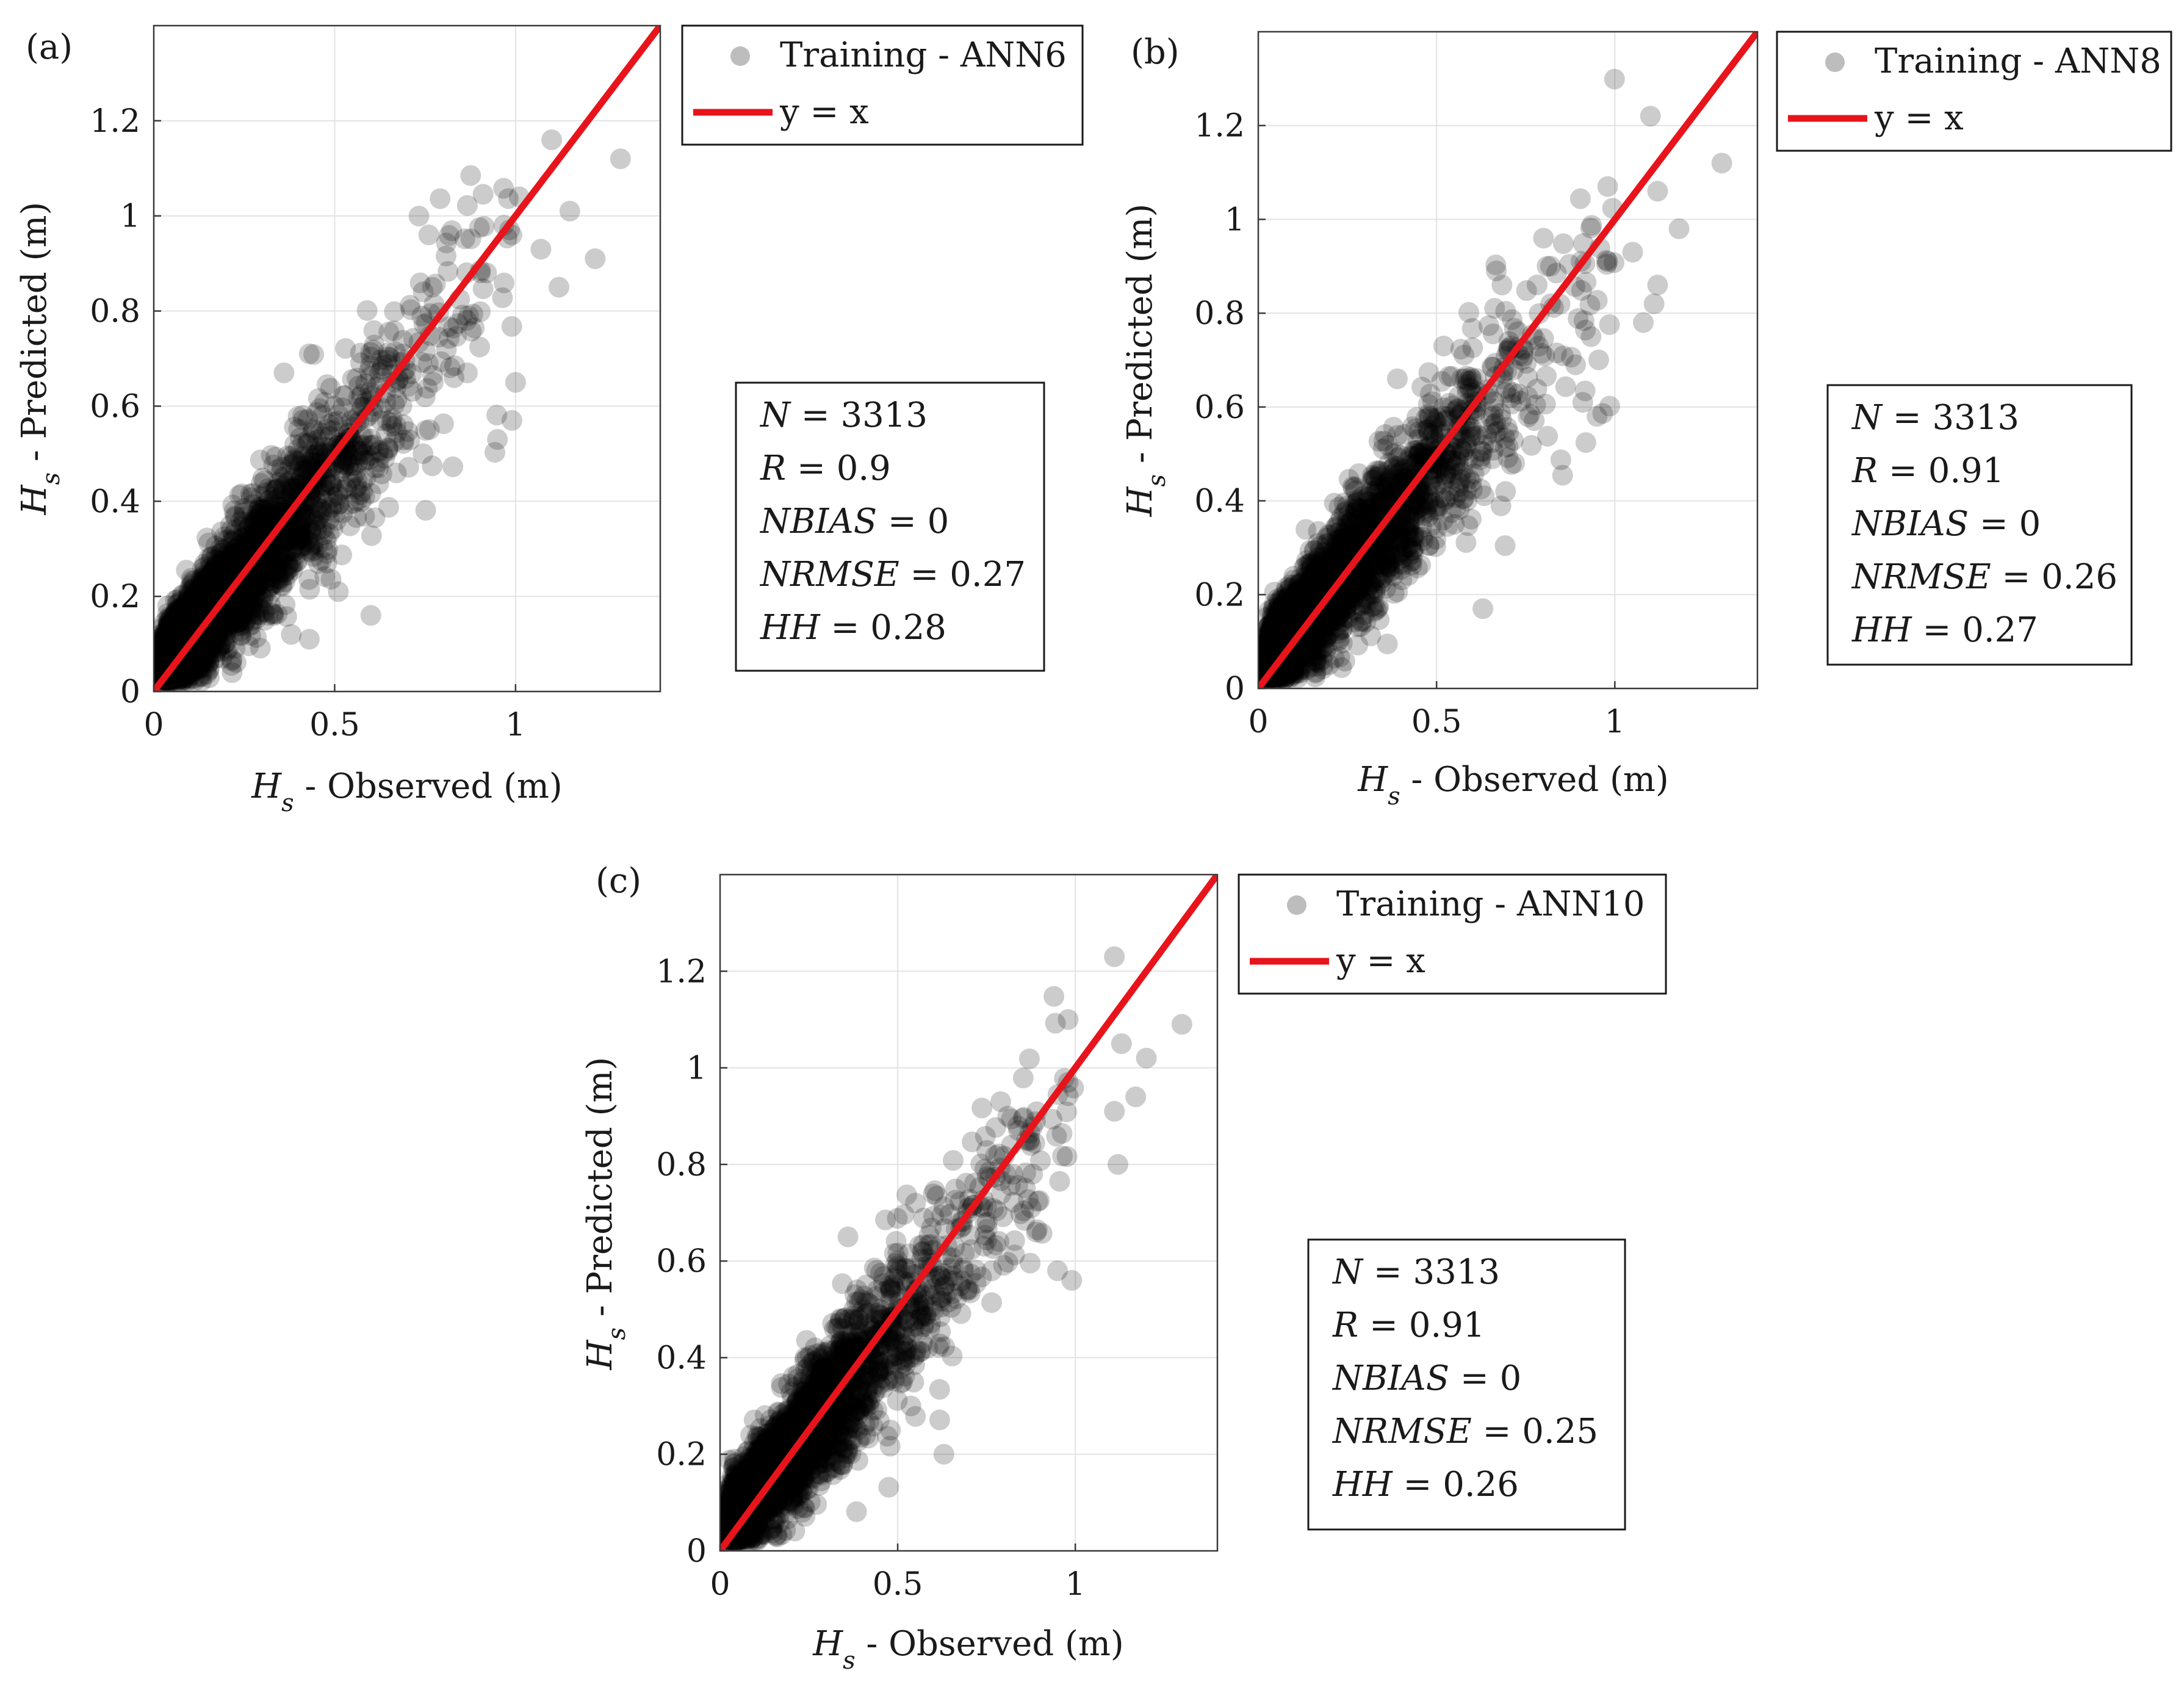  I want to click on stat-value: 3313, so click(884, 415).